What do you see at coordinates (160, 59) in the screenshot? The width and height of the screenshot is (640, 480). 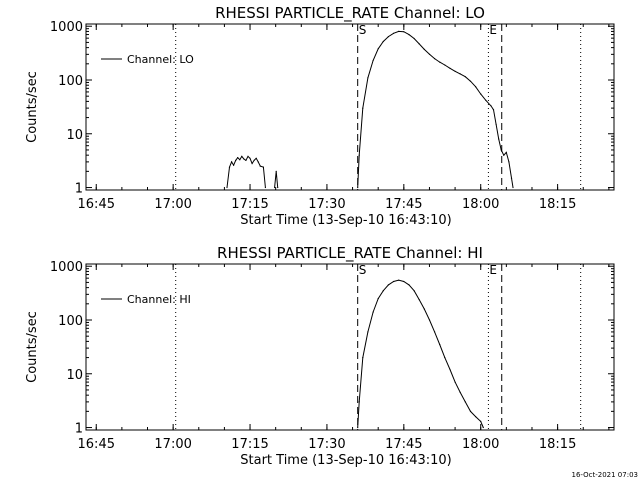 I see `legend-label: Channel: LO` at bounding box center [160, 59].